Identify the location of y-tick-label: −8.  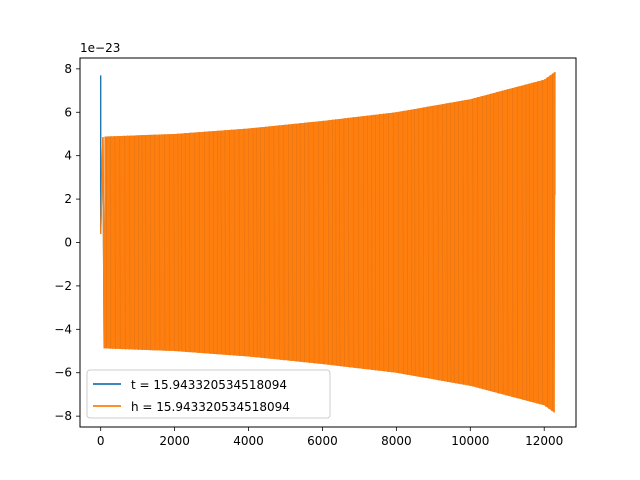
(63, 416).